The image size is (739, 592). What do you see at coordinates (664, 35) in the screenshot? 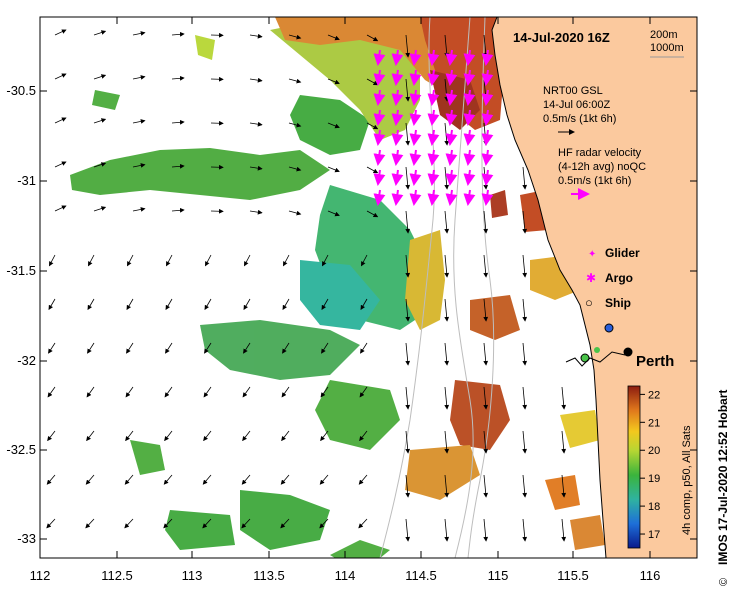
I see `depth-contour-200m: 200m` at bounding box center [664, 35].